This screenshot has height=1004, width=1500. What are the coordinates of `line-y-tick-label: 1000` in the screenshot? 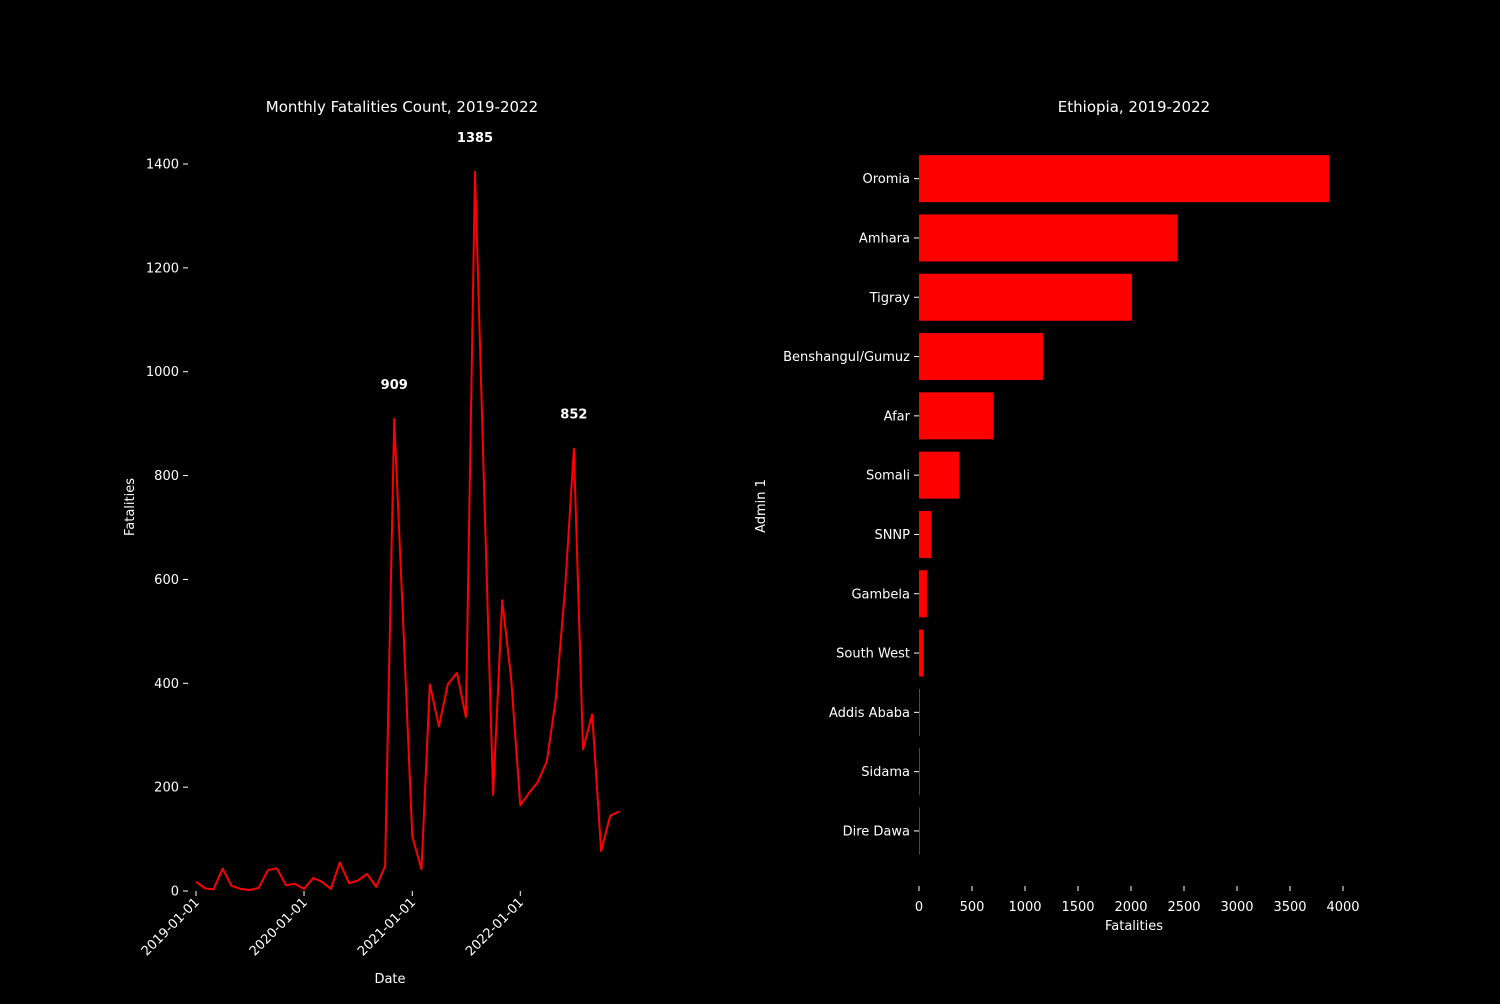 It's located at (162, 372).